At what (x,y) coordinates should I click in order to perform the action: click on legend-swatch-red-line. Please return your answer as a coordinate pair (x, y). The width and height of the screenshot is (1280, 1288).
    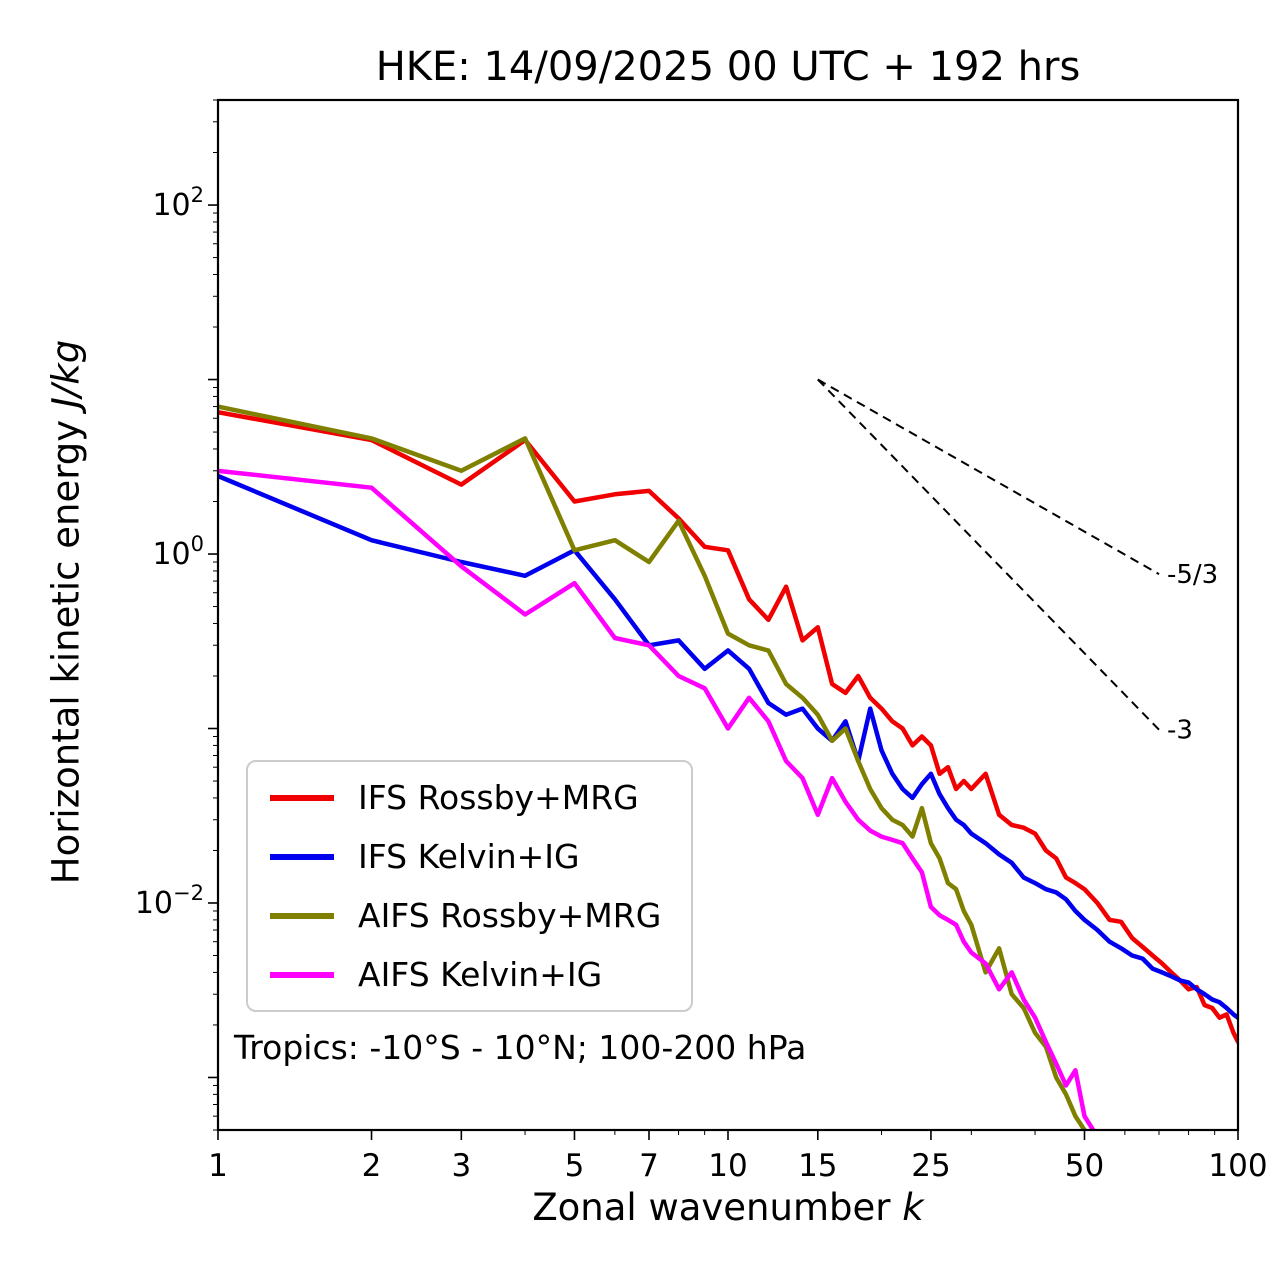
    Looking at the image, I should click on (302, 797).